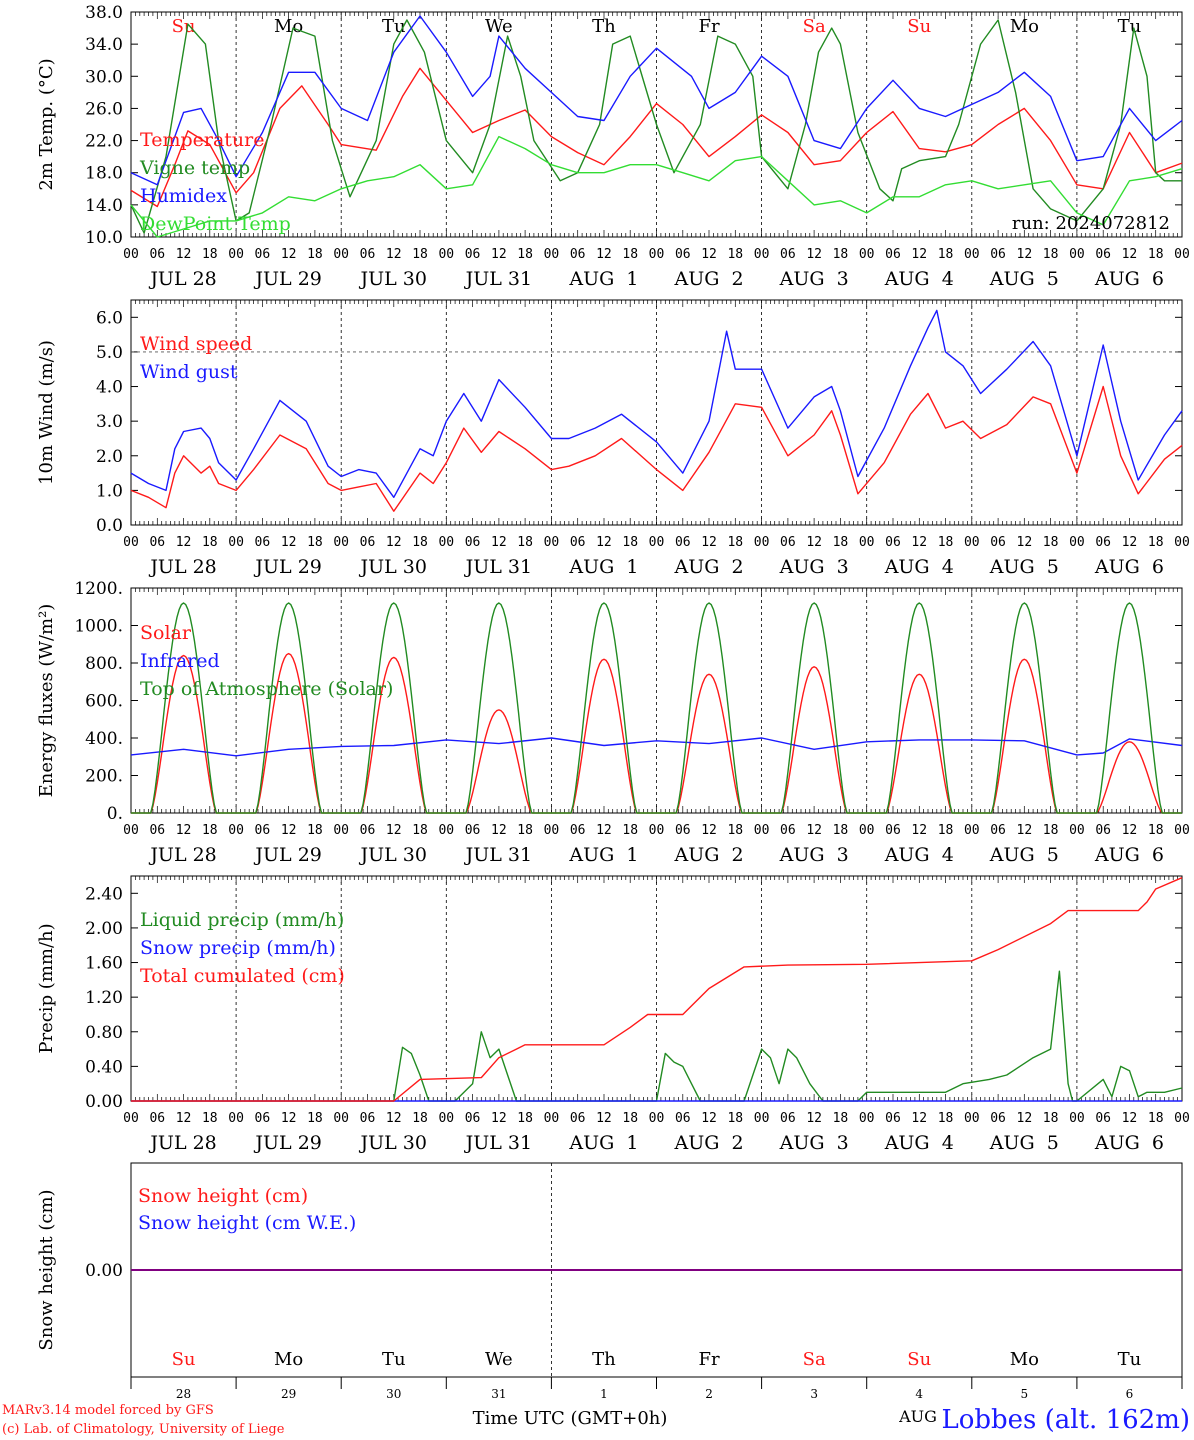  What do you see at coordinates (499, 1359) in the screenshot?
I see `weekday-label: We` at bounding box center [499, 1359].